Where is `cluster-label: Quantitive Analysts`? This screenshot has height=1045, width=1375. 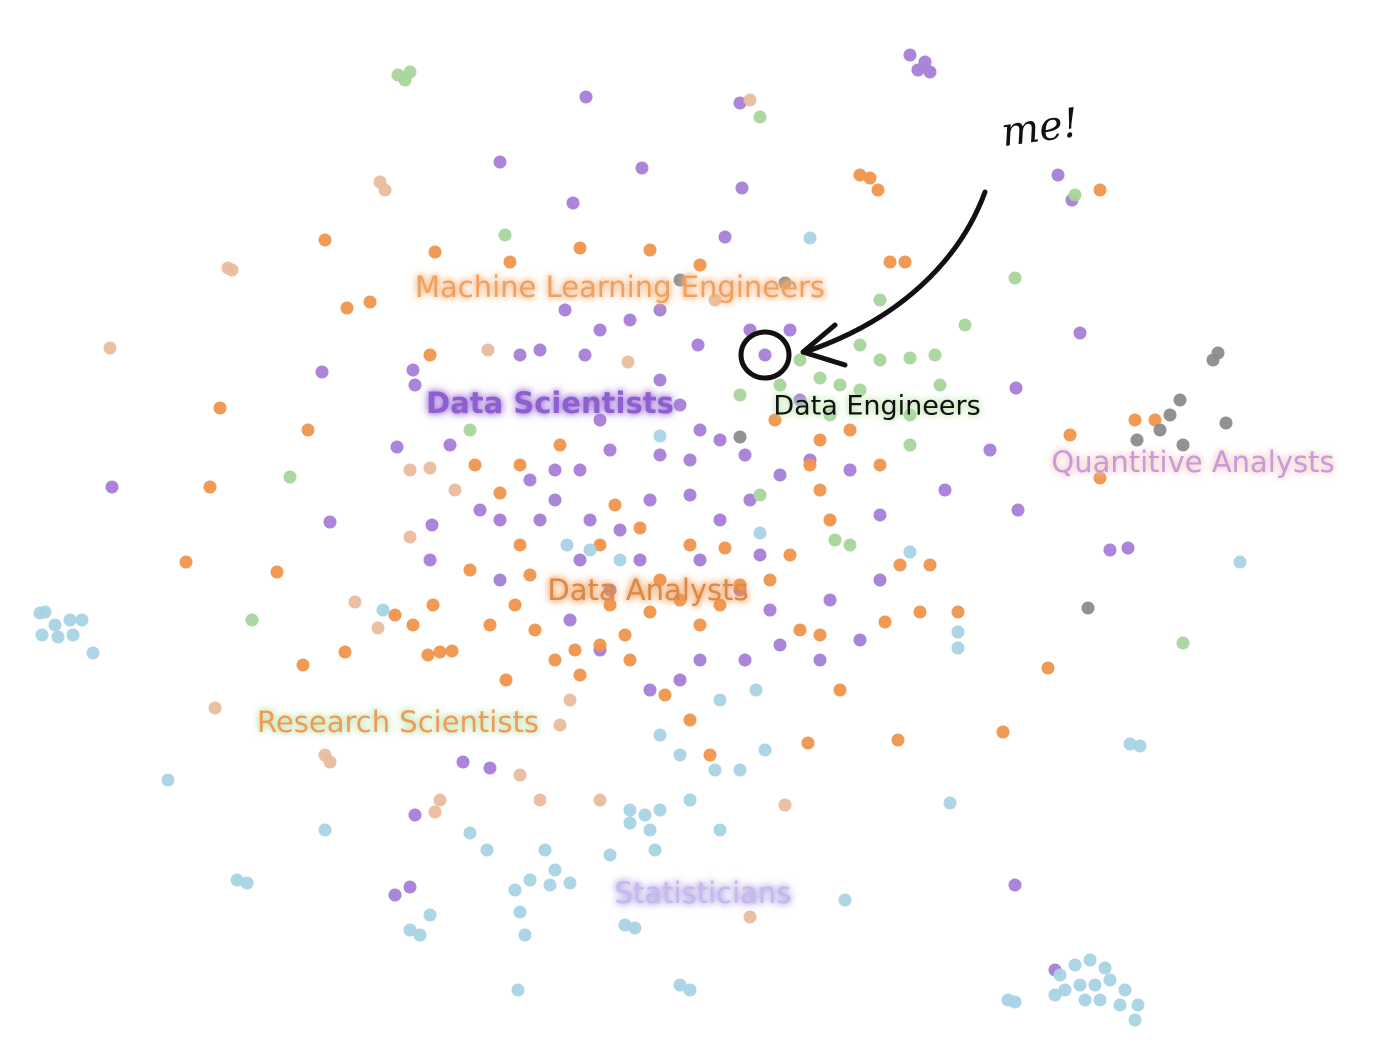
cluster-label: Quantitive Analysts is located at coordinates (1193, 462).